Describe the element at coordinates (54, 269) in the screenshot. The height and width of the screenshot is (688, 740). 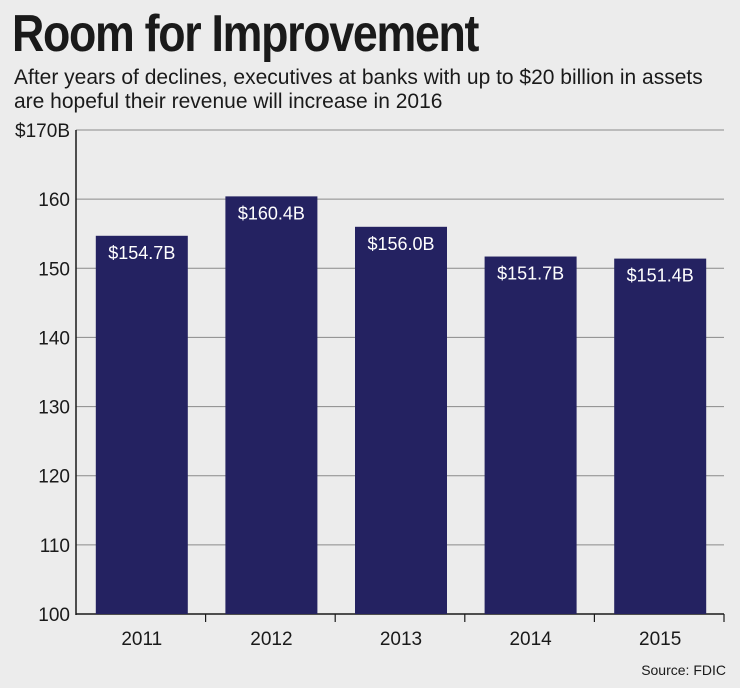
I see `y-tick-label: 150` at that location.